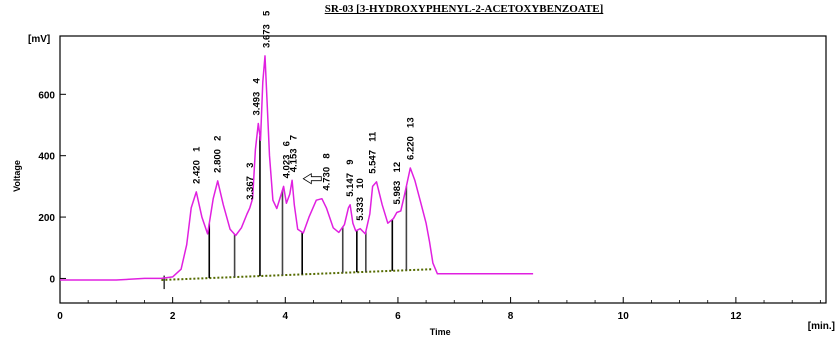 The width and height of the screenshot is (838, 344). Describe the element at coordinates (440, 332) in the screenshot. I see `x-axis-label: Time` at that location.